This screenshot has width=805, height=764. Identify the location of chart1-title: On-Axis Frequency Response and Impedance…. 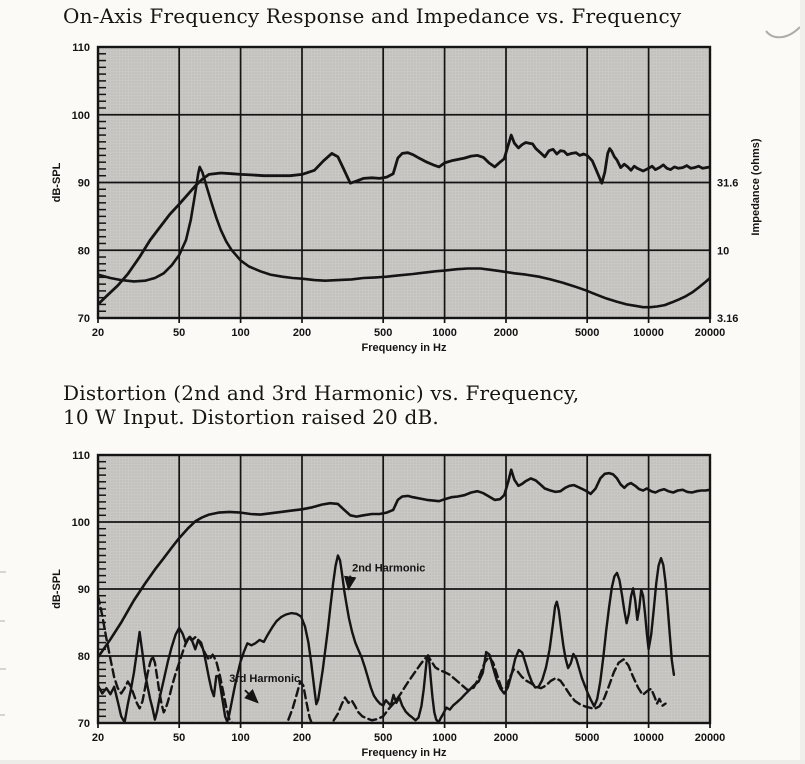
(372, 16).